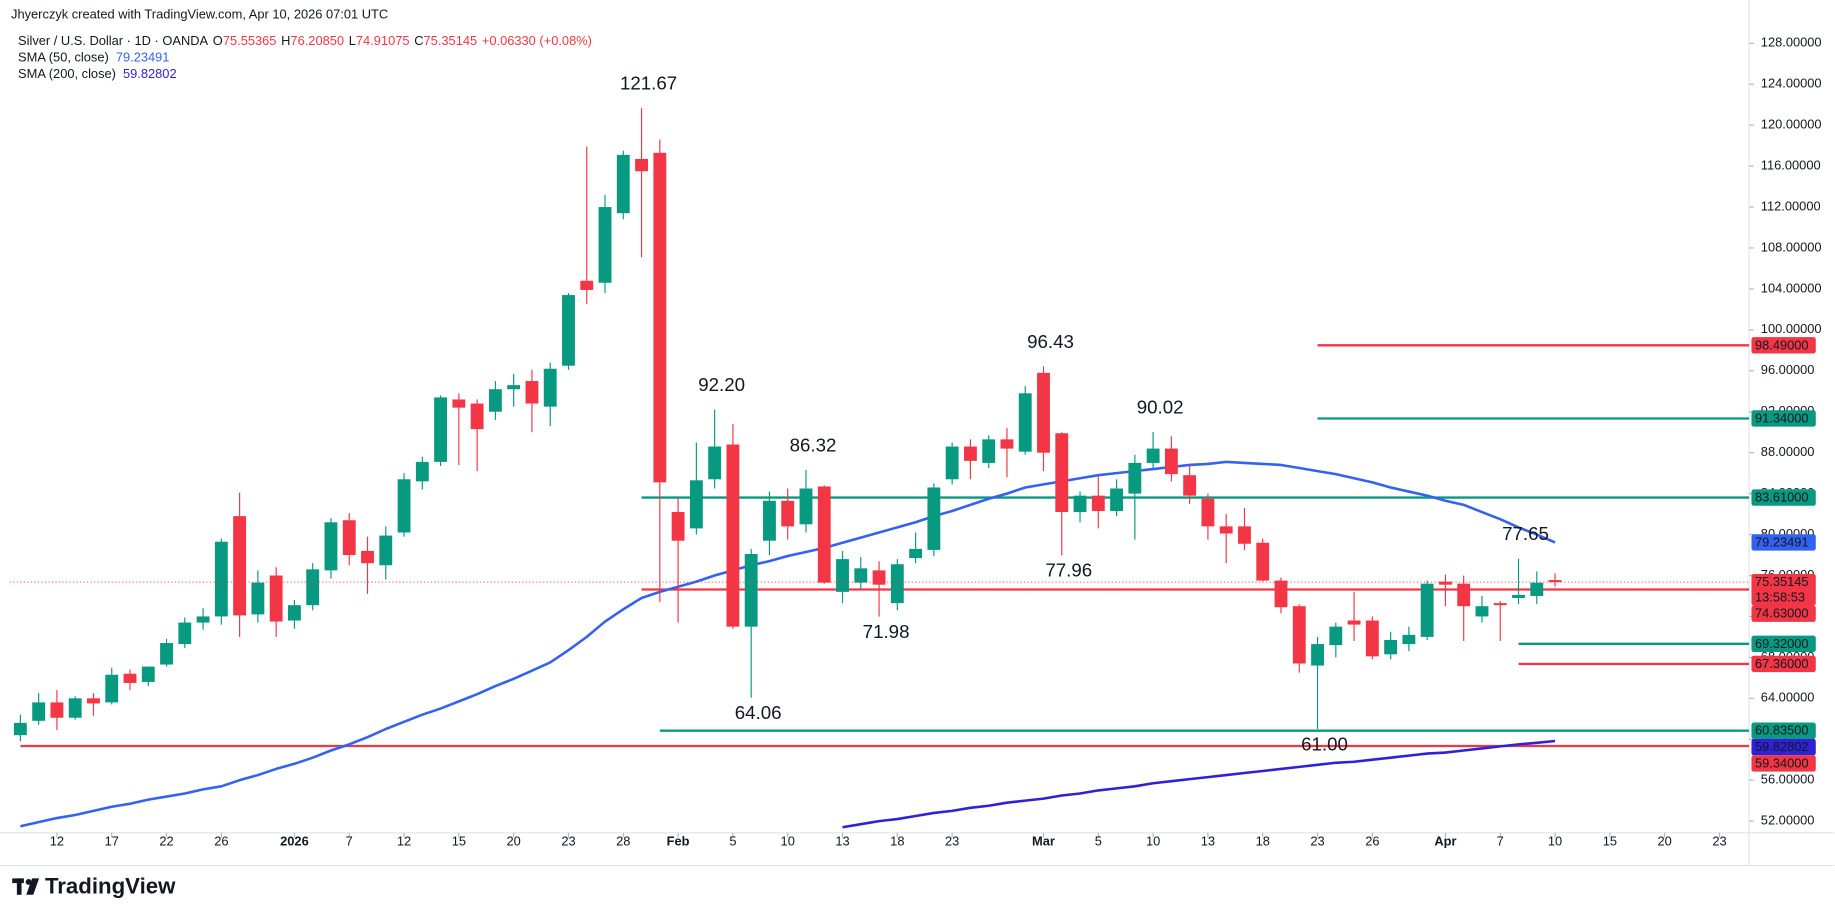 The image size is (1835, 917). What do you see at coordinates (1791, 287) in the screenshot?
I see `y-tick-label: 104.00000` at bounding box center [1791, 287].